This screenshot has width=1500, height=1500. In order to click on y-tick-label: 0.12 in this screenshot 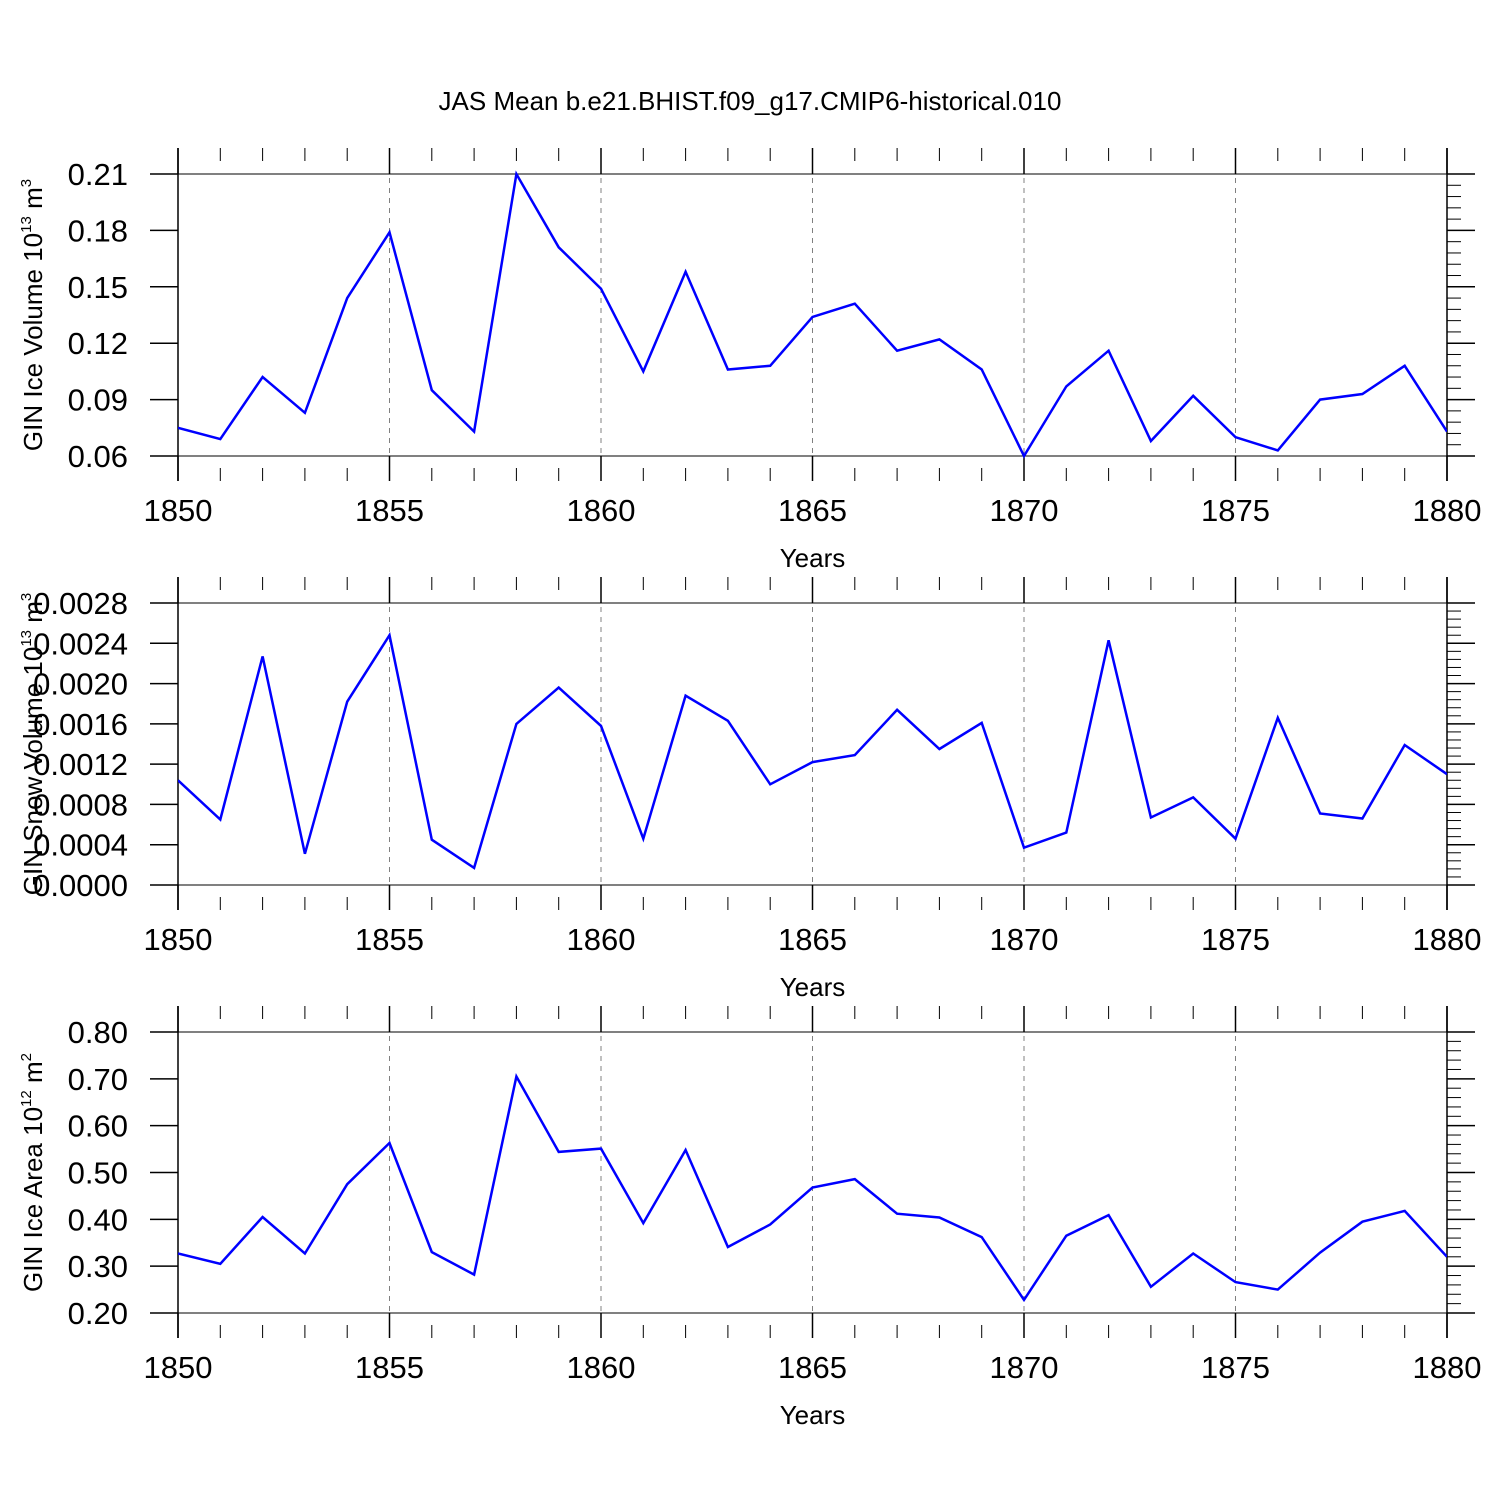, I will do `click(98, 343)`.